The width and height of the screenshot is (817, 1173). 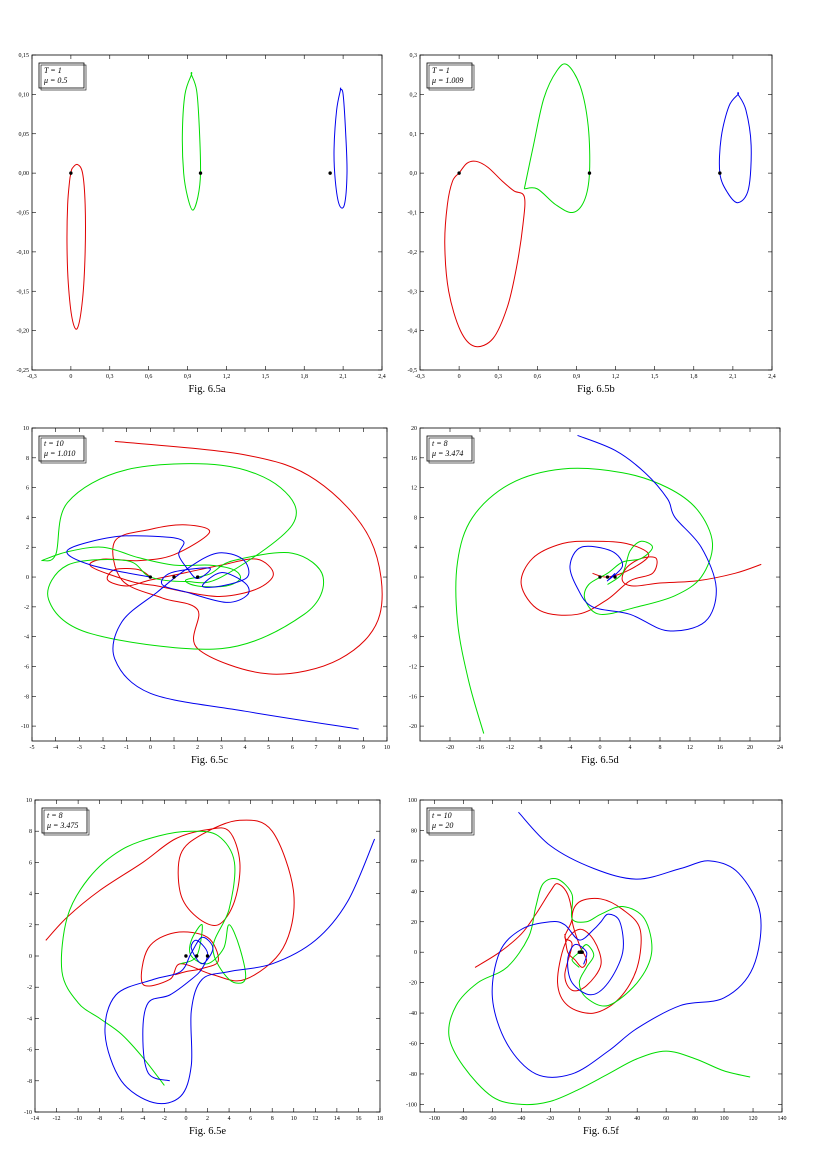 I want to click on y-tick-label: 8, so click(x=30, y=832).